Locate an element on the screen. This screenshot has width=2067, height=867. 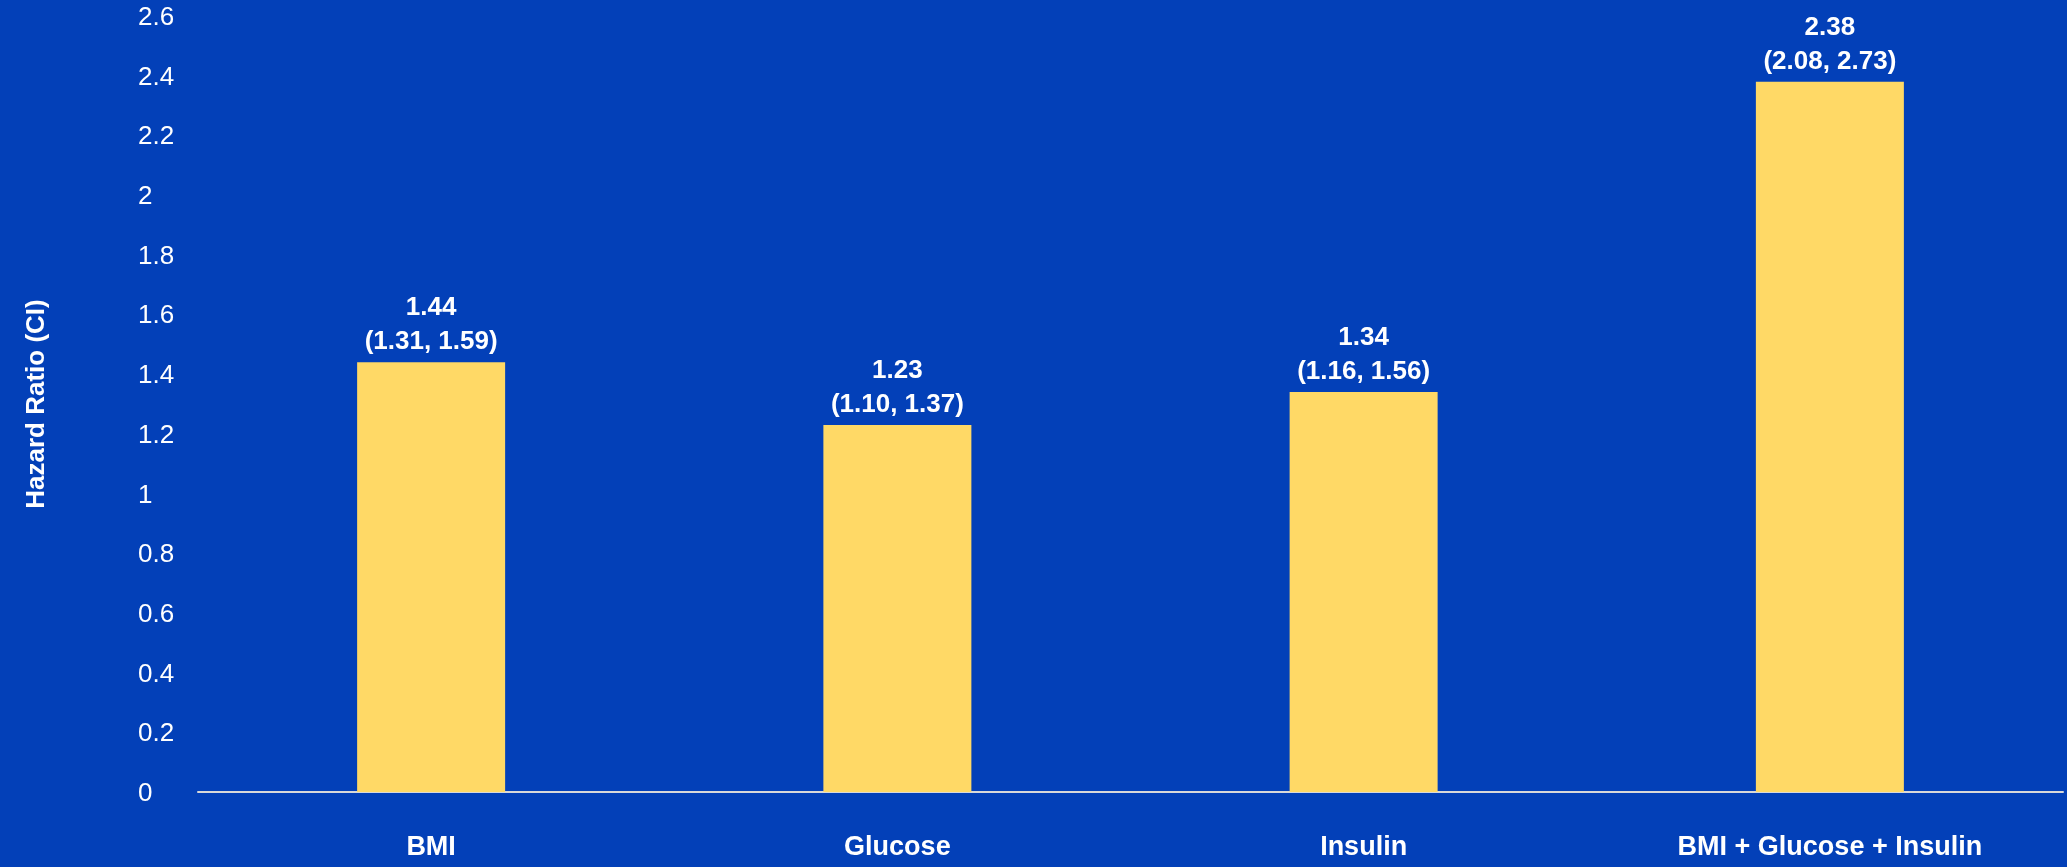
y-tick-label: 2 is located at coordinates (145, 195).